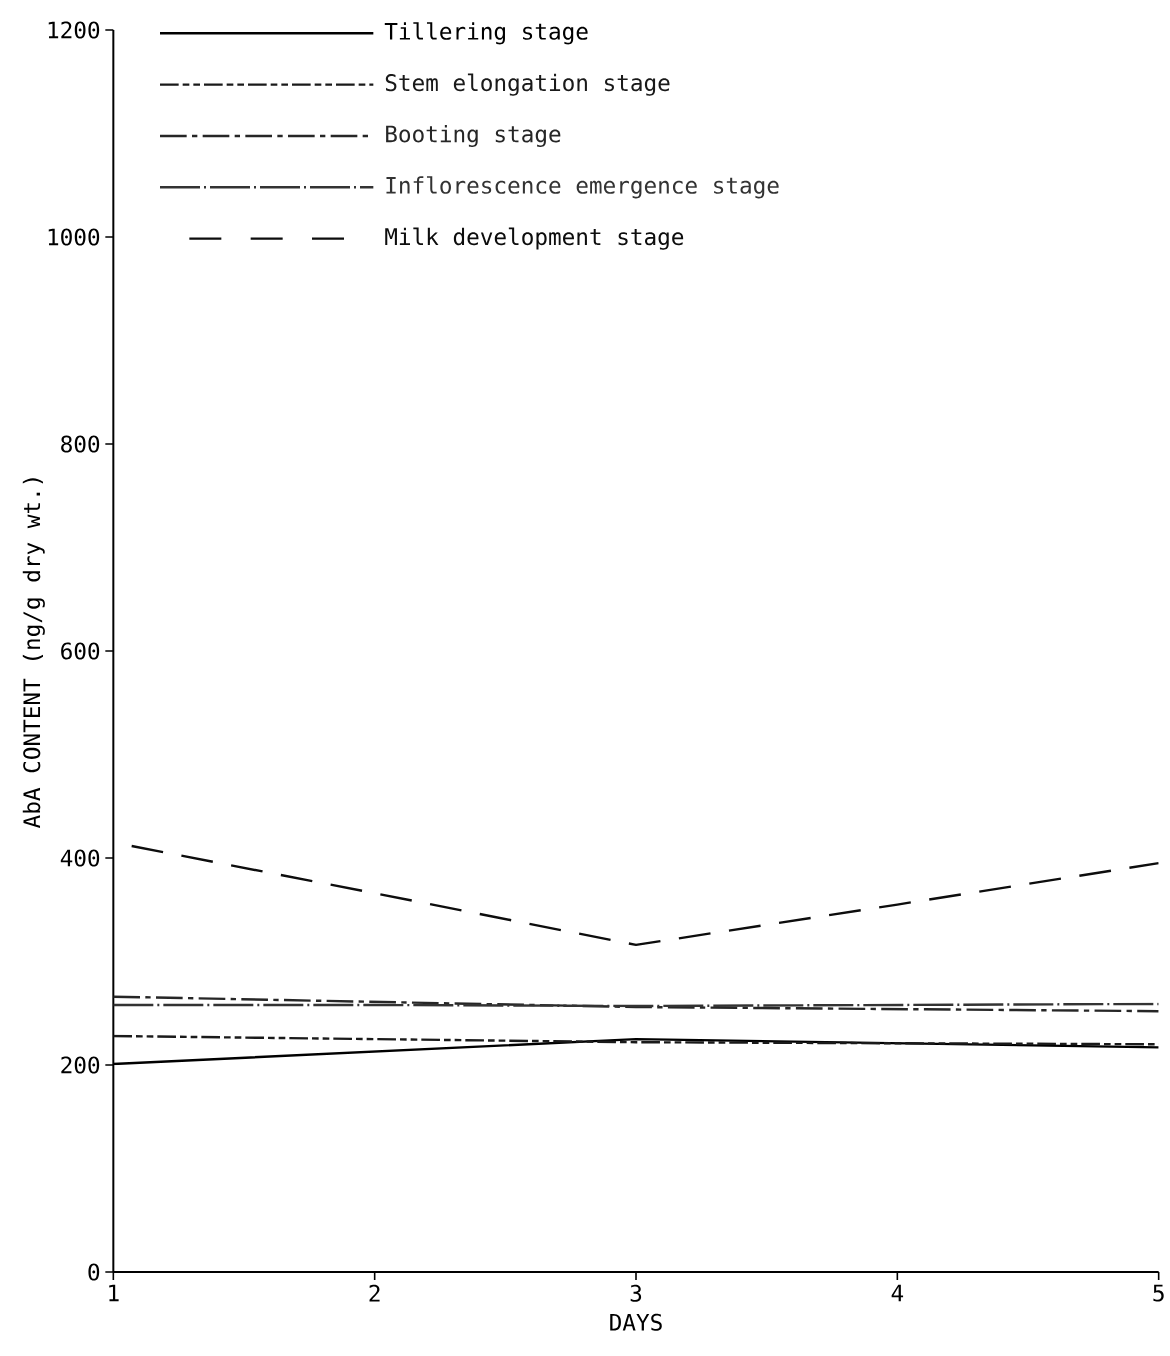 The image size is (1170, 1356). I want to click on y-tick-label: 200, so click(80, 1065).